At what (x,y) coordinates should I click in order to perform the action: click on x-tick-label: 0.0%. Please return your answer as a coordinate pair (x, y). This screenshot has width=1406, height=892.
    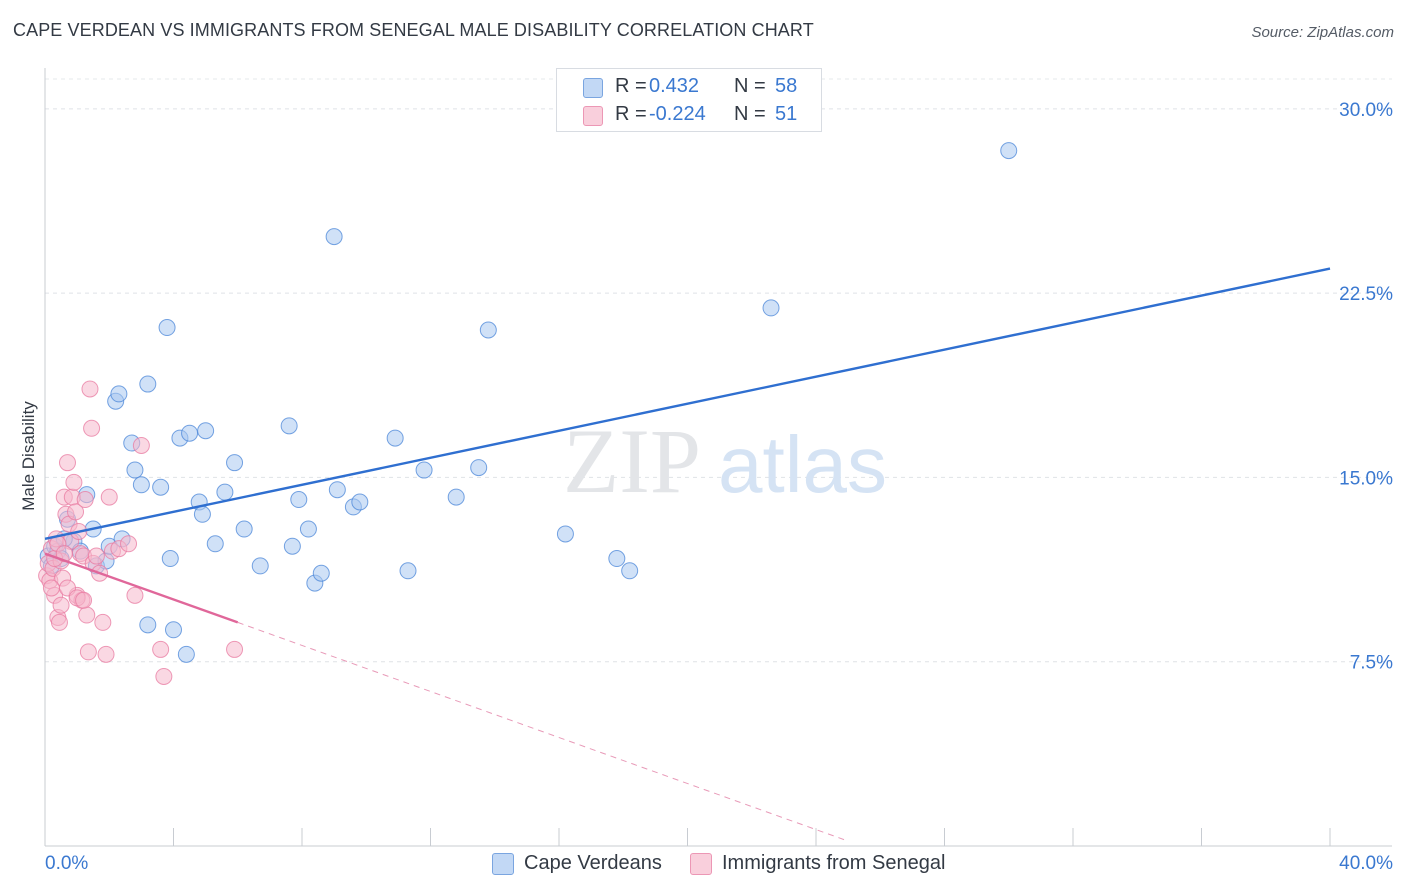
    Looking at the image, I should click on (66, 863).